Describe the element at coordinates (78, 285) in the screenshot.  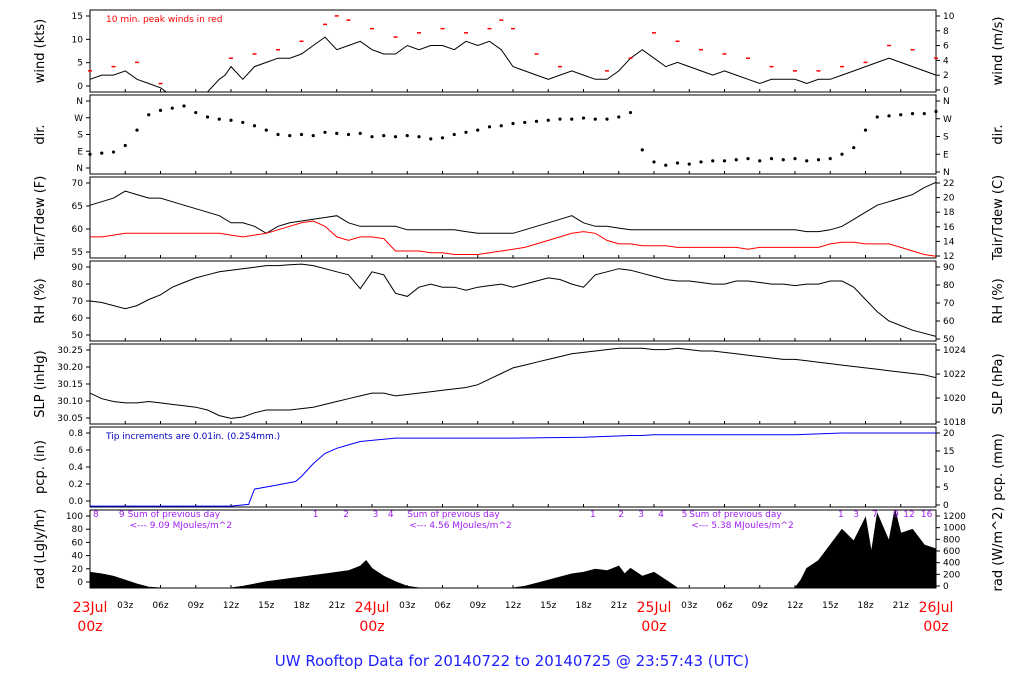
I see `left-tick-label: 80` at that location.